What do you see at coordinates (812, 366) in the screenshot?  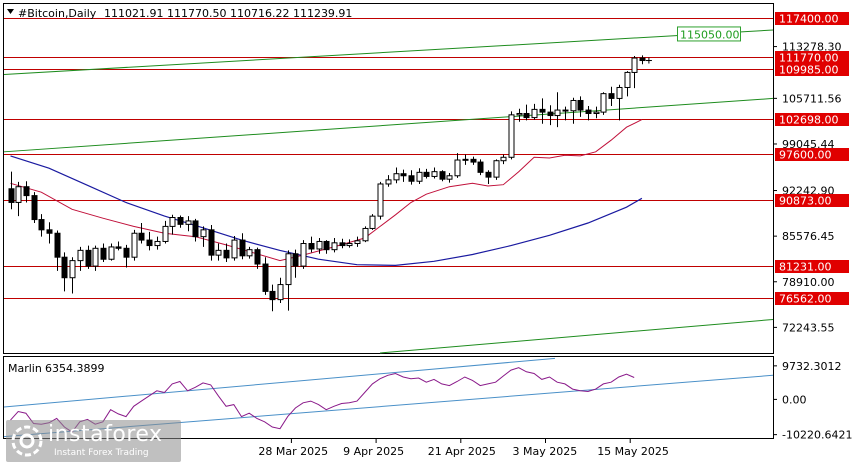 I see `ind-tick-label: 9732.3012` at bounding box center [812, 366].